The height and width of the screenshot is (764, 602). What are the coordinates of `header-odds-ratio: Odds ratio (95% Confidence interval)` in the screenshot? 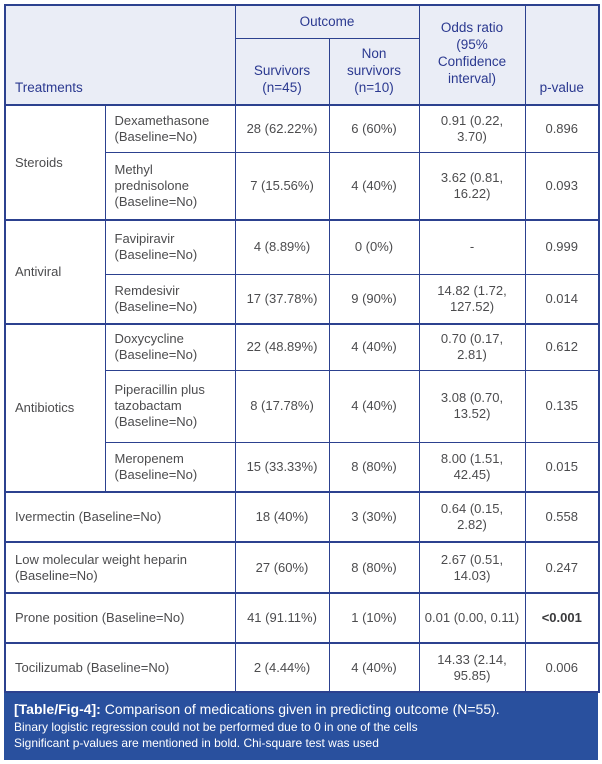 It's located at (472, 55).